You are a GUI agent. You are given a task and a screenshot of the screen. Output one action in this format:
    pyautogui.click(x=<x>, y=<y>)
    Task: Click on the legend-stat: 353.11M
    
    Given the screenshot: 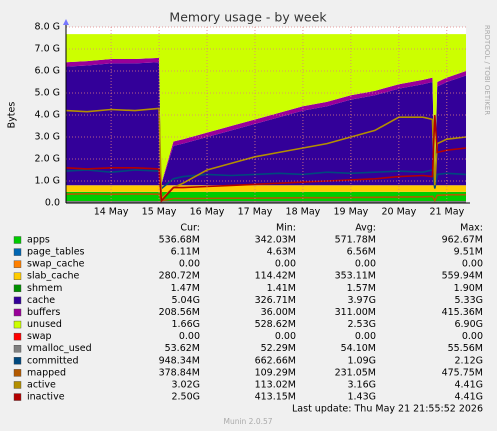 What is the action you would take?
    pyautogui.click(x=355, y=276)
    